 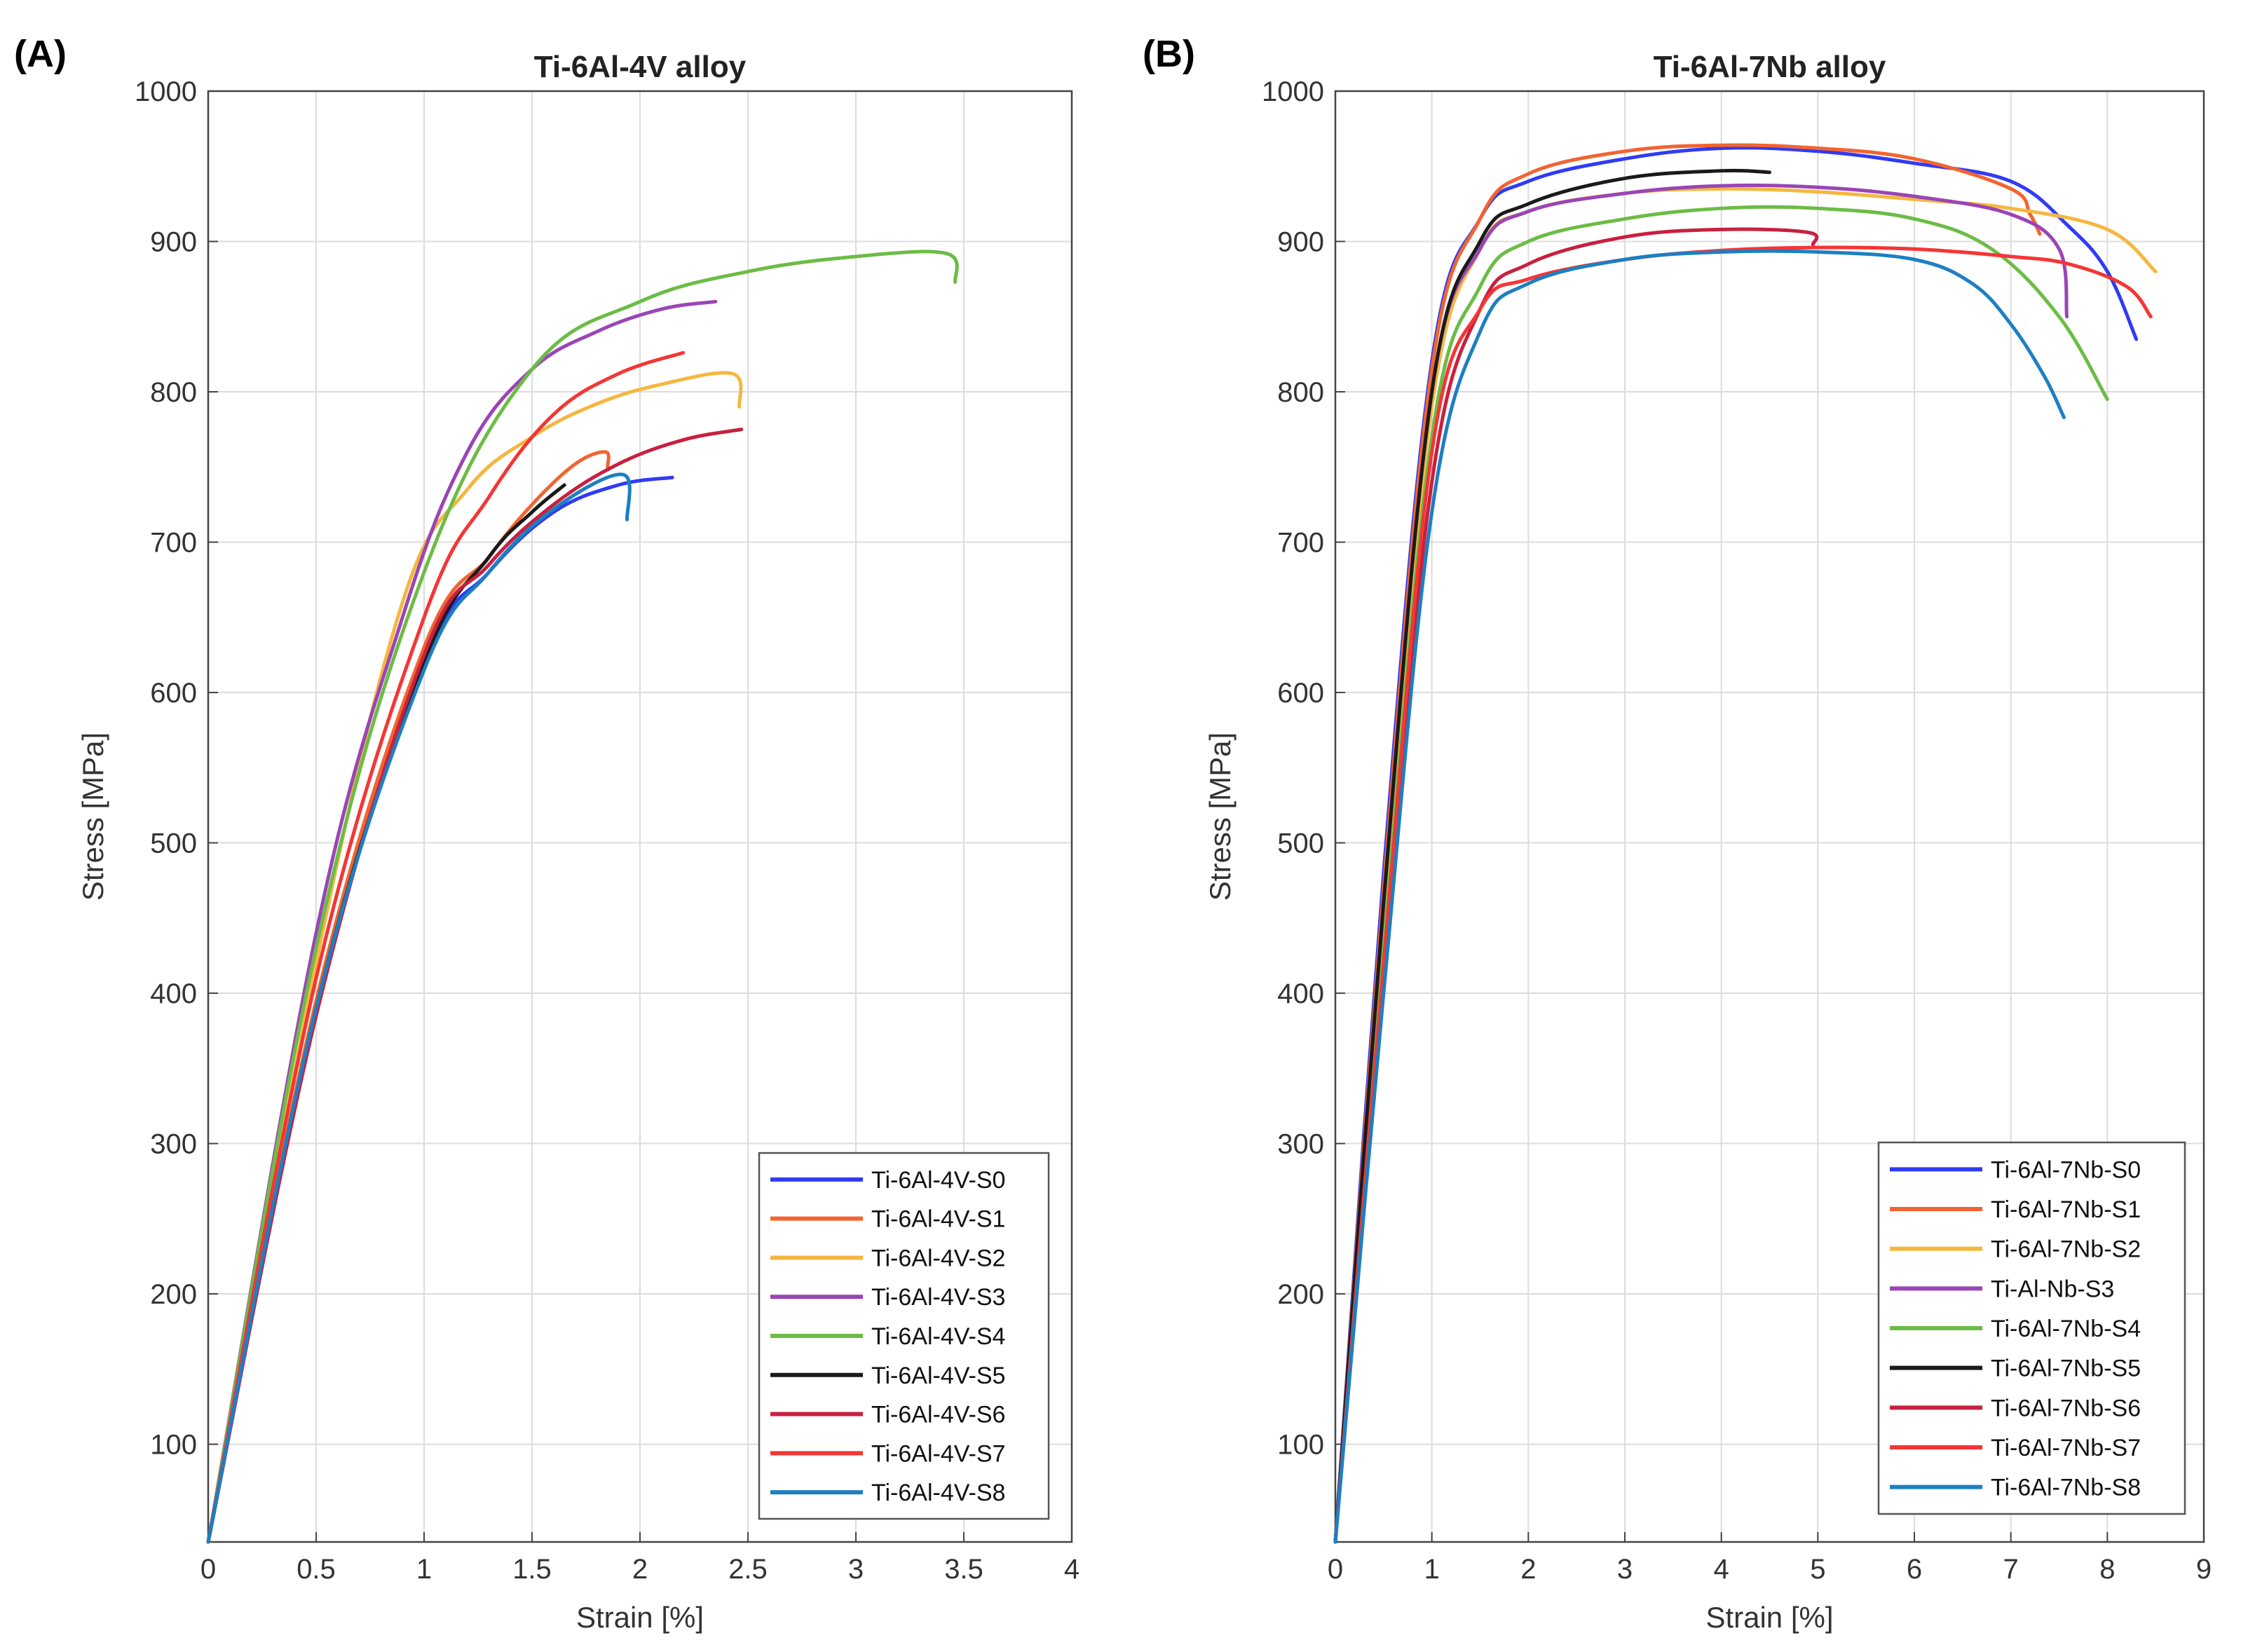 I want to click on x-tick-label: 3.5, so click(x=963, y=1569).